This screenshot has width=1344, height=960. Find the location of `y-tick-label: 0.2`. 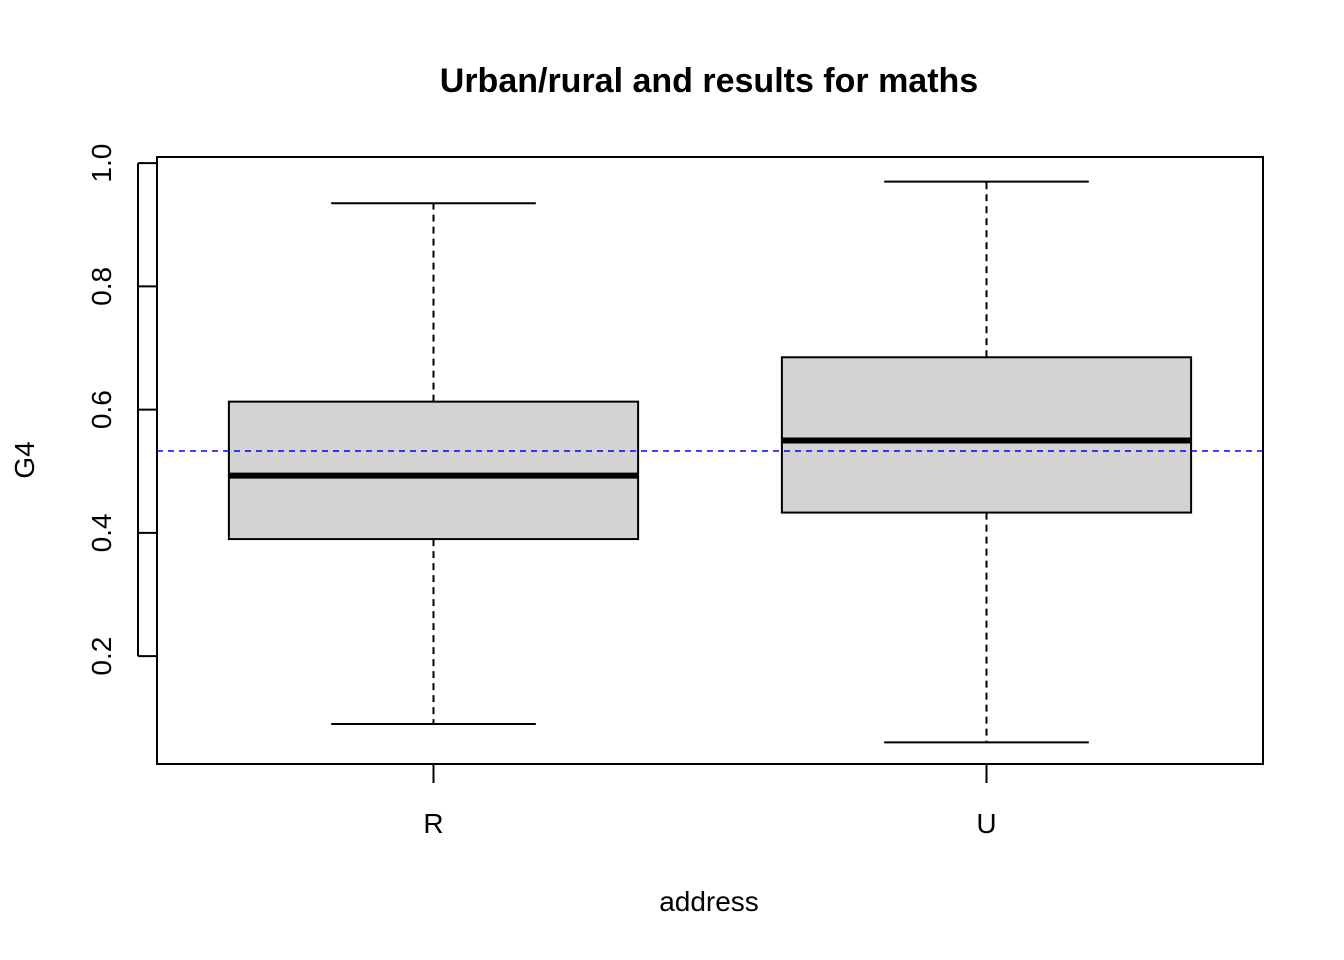

y-tick-label: 0.2 is located at coordinates (101, 656).